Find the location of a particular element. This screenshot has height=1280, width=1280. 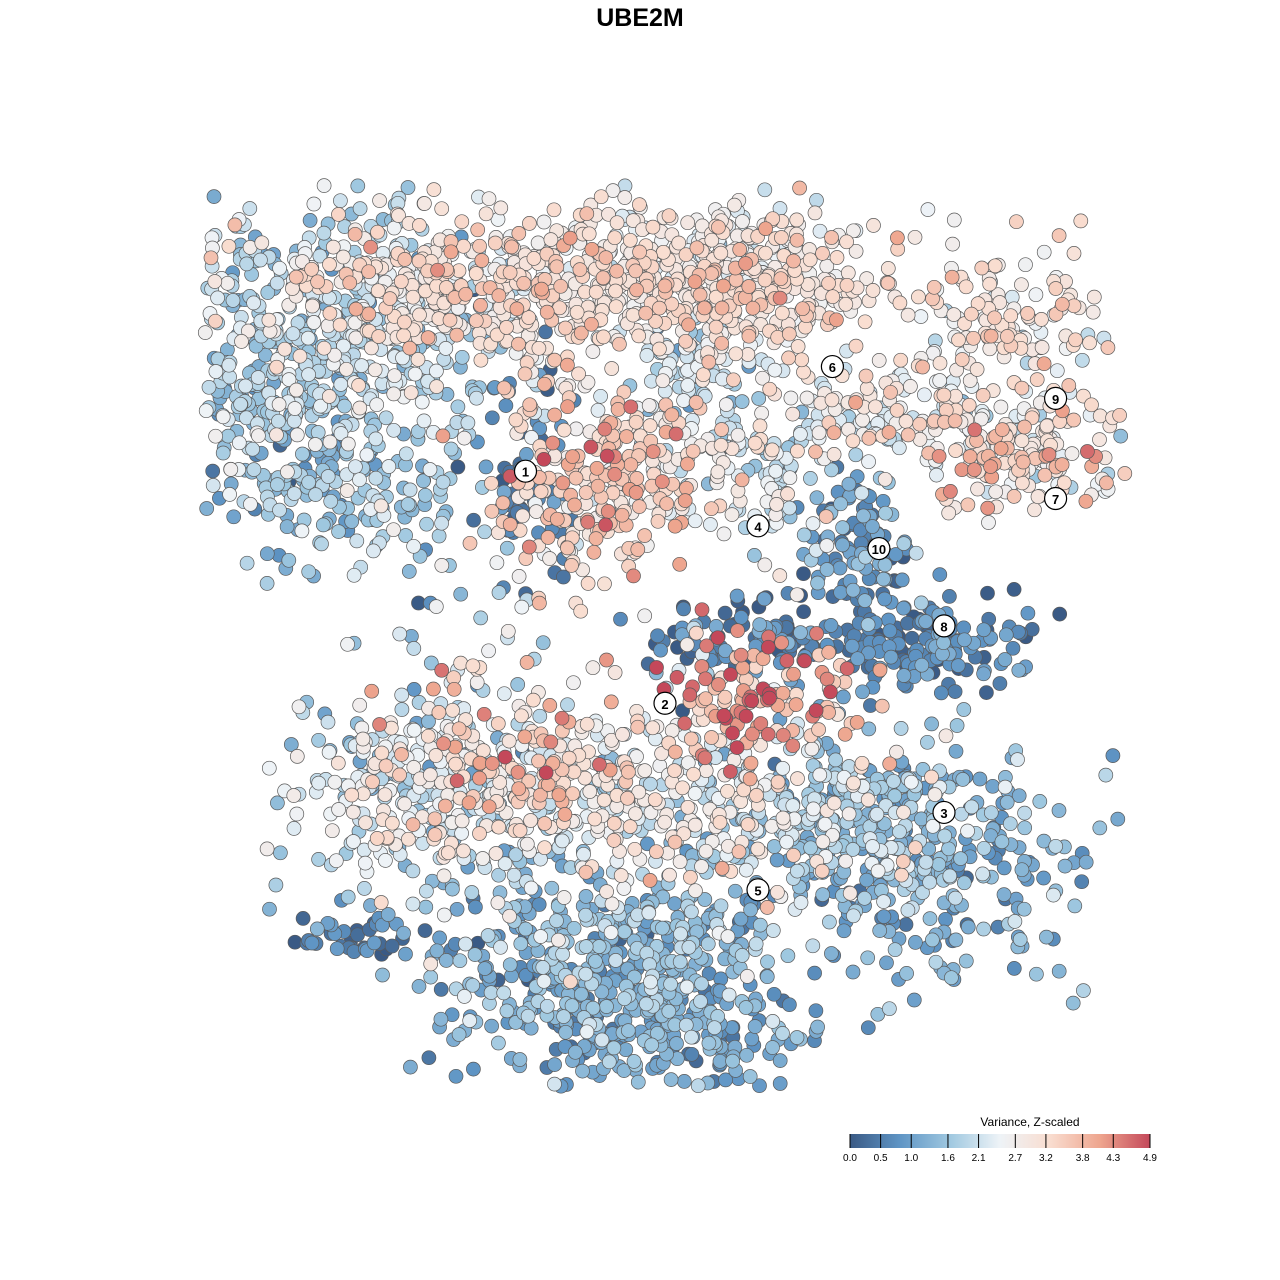

cluster-label: 5 is located at coordinates (758, 890).